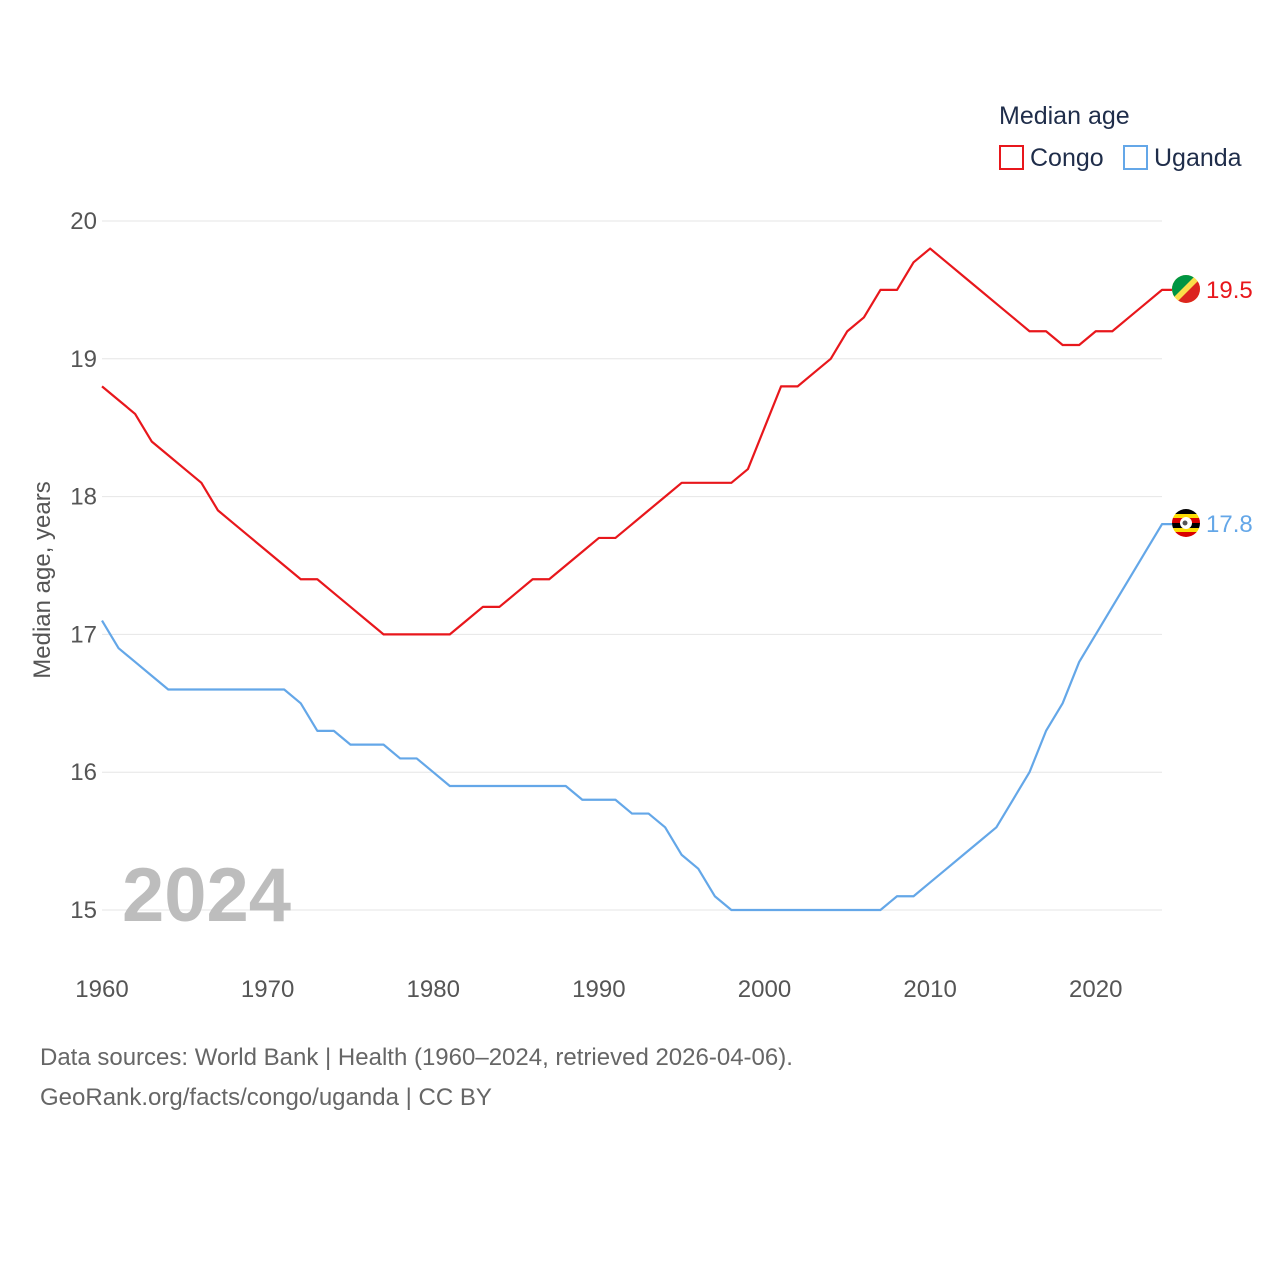 The height and width of the screenshot is (1280, 1280). I want to click on x-tick-label: 1990, so click(598, 989).